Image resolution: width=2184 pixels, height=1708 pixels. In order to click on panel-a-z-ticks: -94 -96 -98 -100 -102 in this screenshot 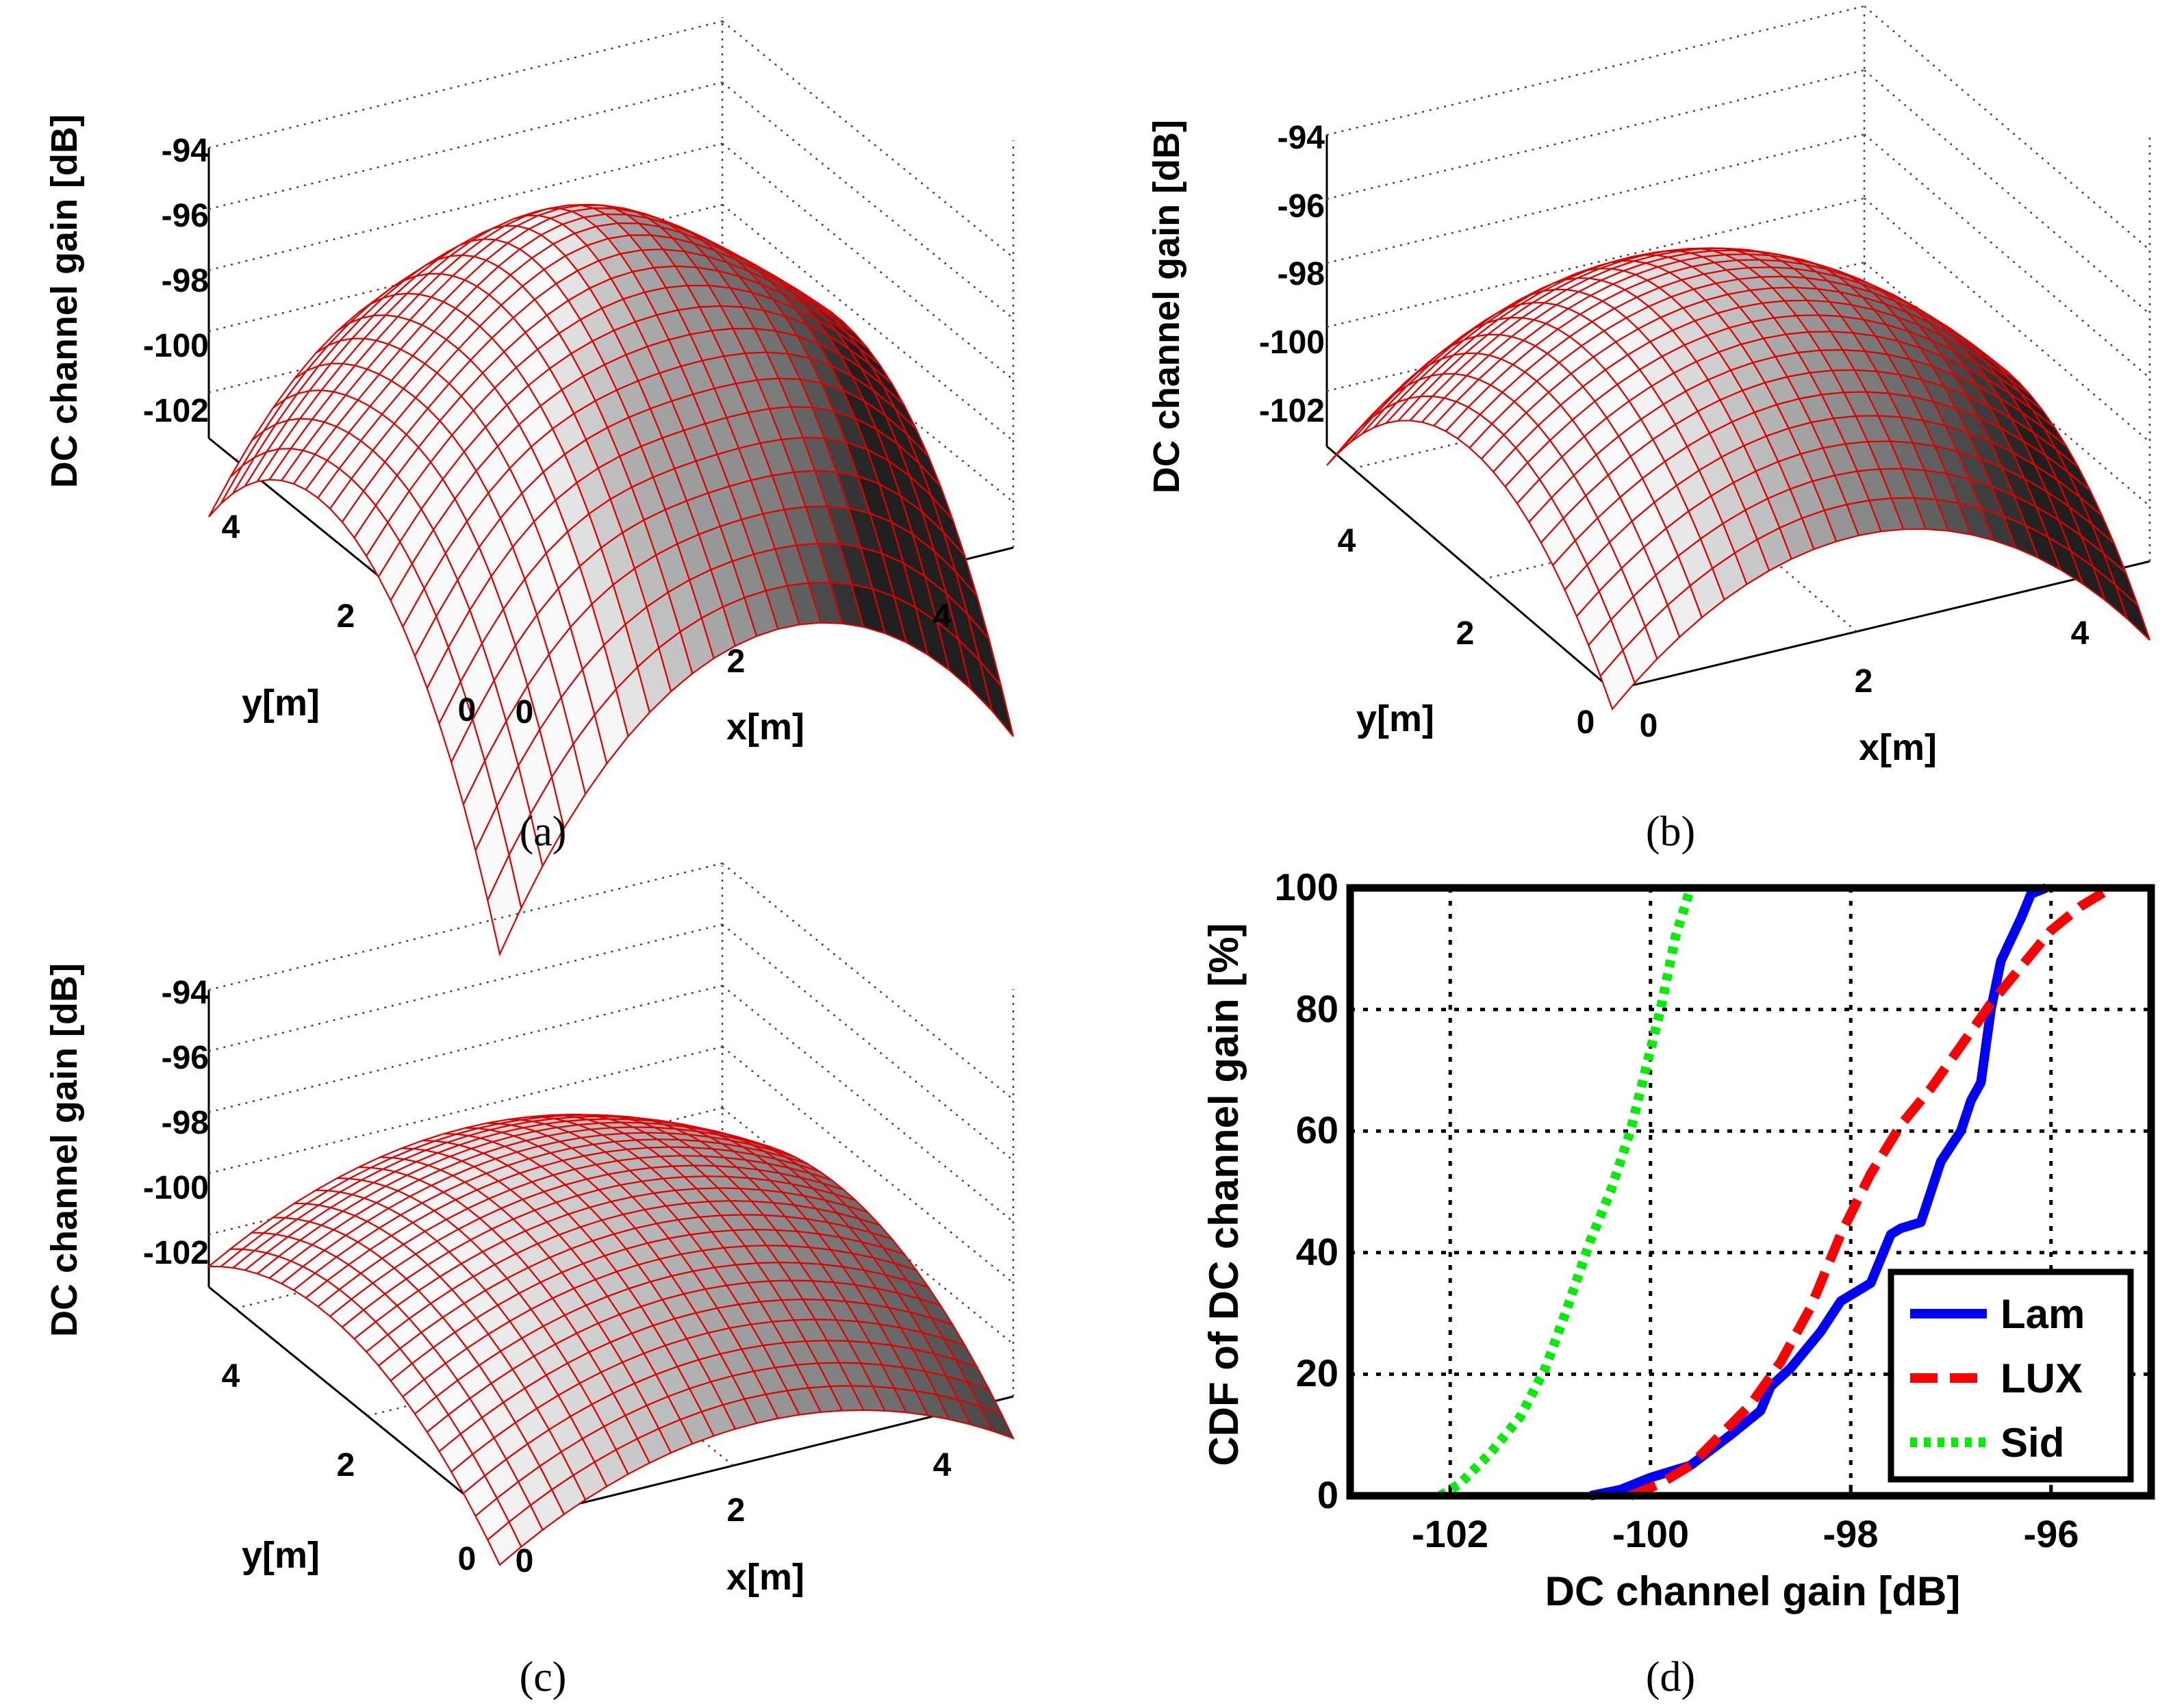, I will do `click(176, 281)`.